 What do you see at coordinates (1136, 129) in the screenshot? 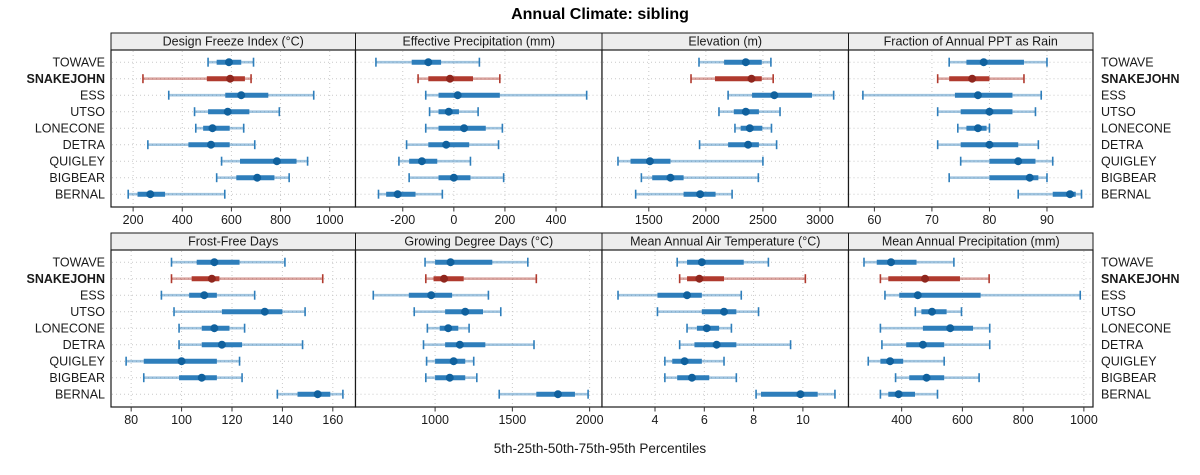
I see `site-label-right: LONECONE` at bounding box center [1136, 129].